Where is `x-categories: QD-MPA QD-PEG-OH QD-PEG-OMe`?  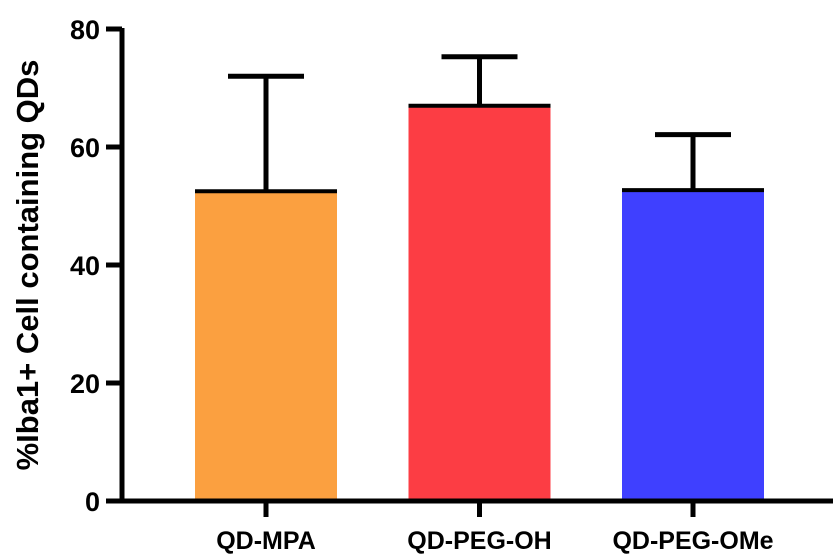
x-categories: QD-MPA QD-PEG-OH QD-PEG-OMe is located at coordinates (495, 528).